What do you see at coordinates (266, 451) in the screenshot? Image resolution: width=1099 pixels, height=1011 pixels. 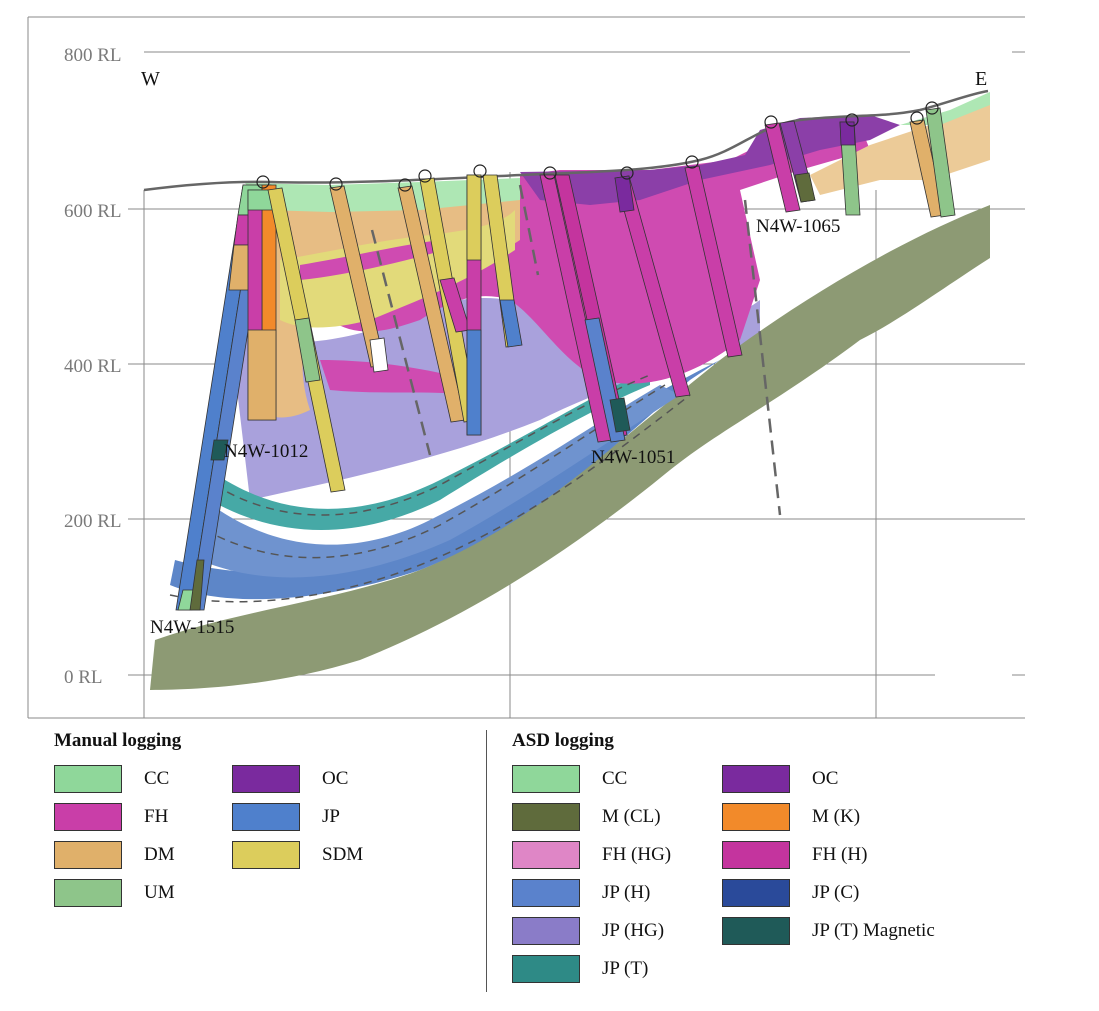 I see `hole-label-n4w-1012: N4W-1012` at bounding box center [266, 451].